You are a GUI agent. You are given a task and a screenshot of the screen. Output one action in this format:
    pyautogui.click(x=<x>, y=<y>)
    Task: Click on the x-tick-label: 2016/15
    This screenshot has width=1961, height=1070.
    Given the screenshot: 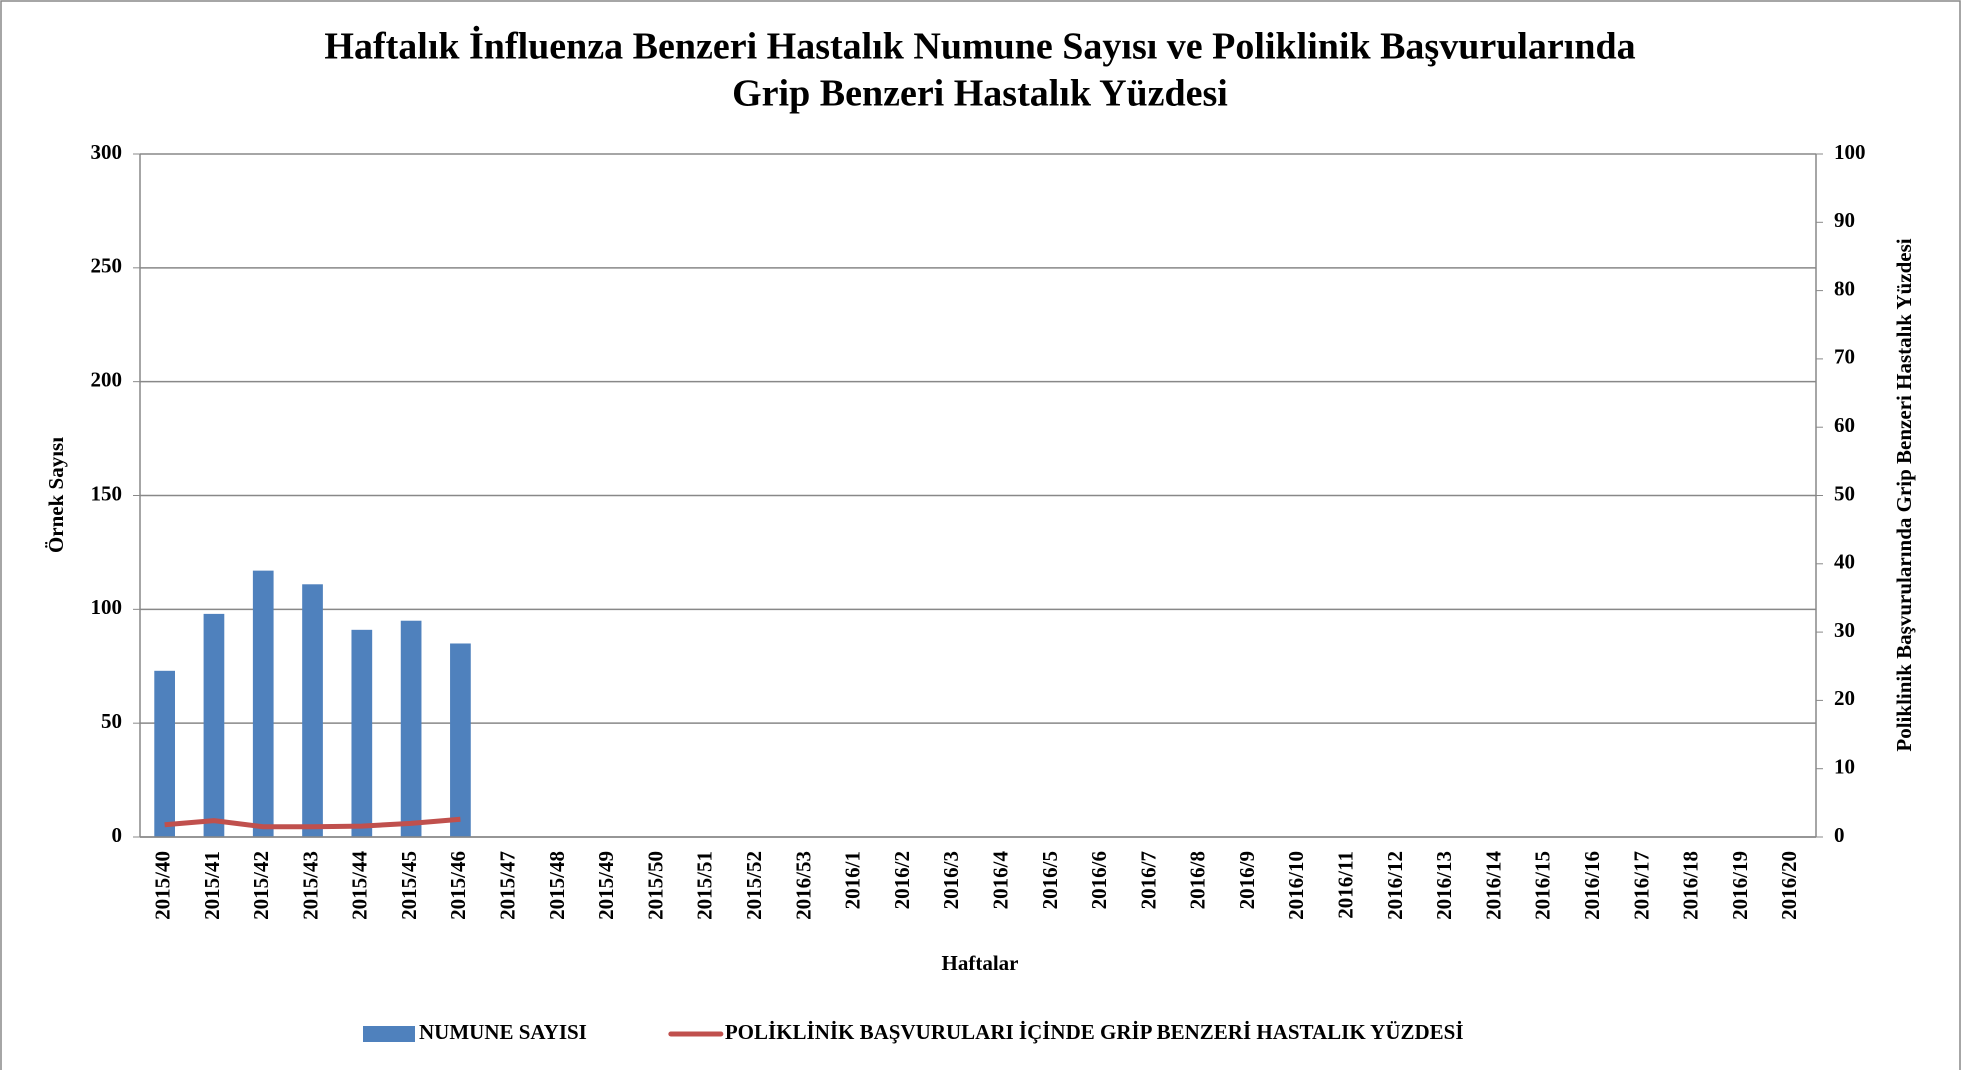 What is the action you would take?
    pyautogui.click(x=1543, y=885)
    